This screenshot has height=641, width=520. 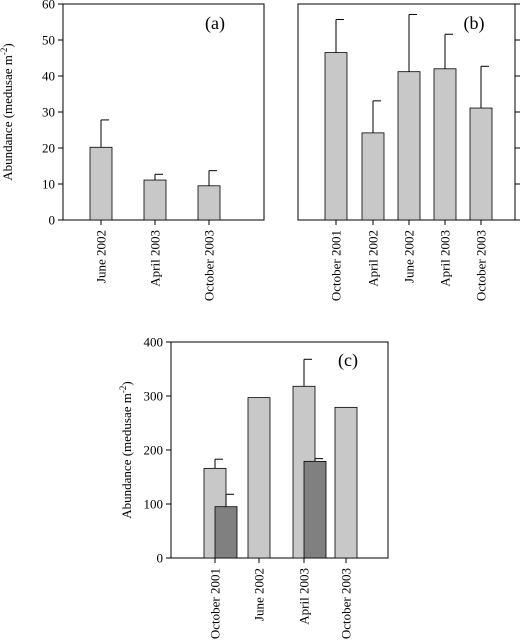 What do you see at coordinates (48, 40) in the screenshot?
I see `y-tick-label: 50` at bounding box center [48, 40].